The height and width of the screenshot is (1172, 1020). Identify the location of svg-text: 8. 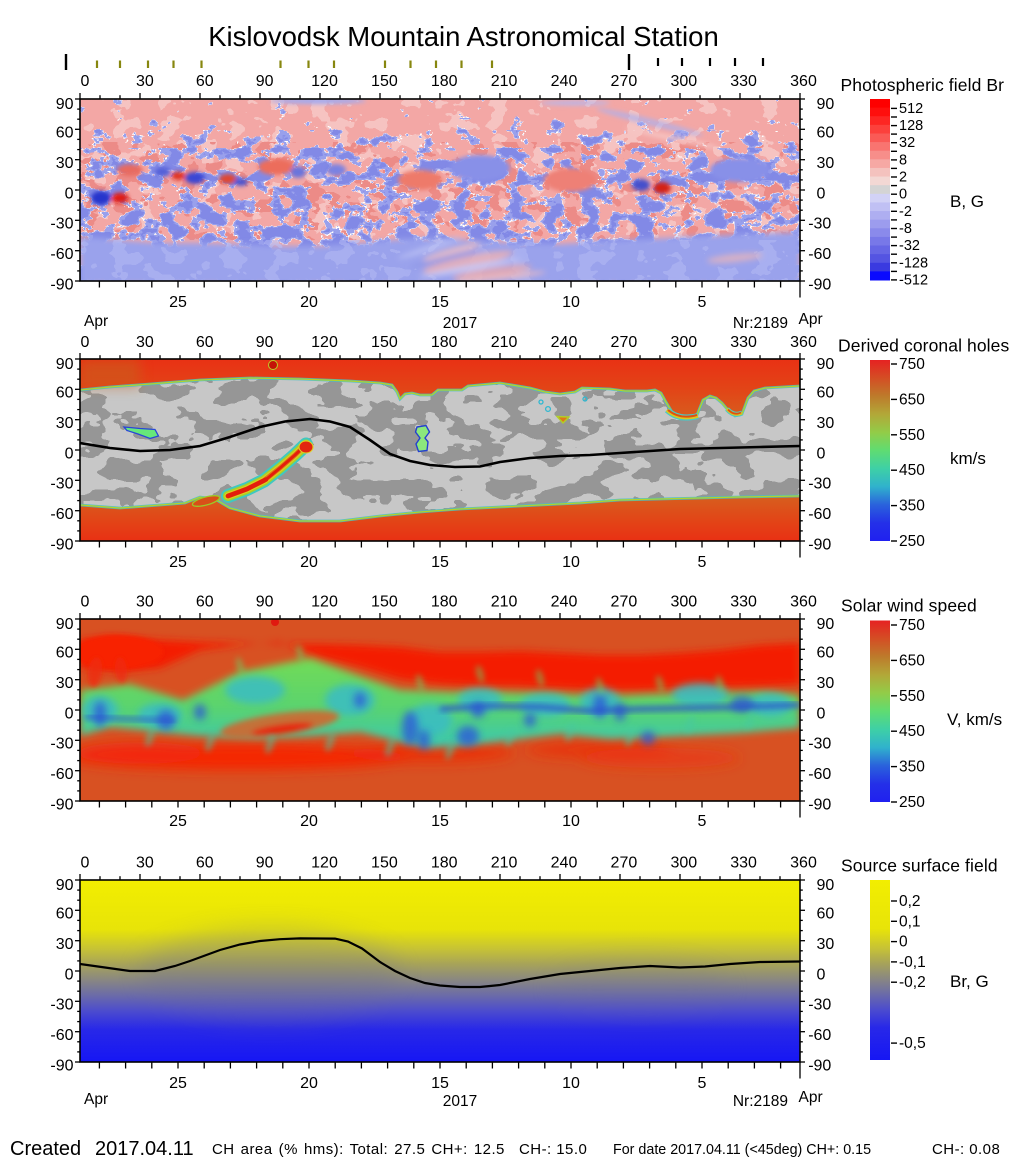
(903, 160).